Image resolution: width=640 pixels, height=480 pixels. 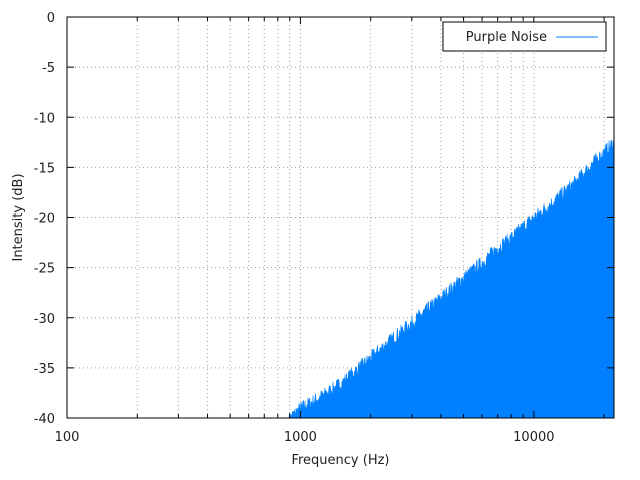 What do you see at coordinates (300, 437) in the screenshot?
I see `x-tick-label: 1000` at bounding box center [300, 437].